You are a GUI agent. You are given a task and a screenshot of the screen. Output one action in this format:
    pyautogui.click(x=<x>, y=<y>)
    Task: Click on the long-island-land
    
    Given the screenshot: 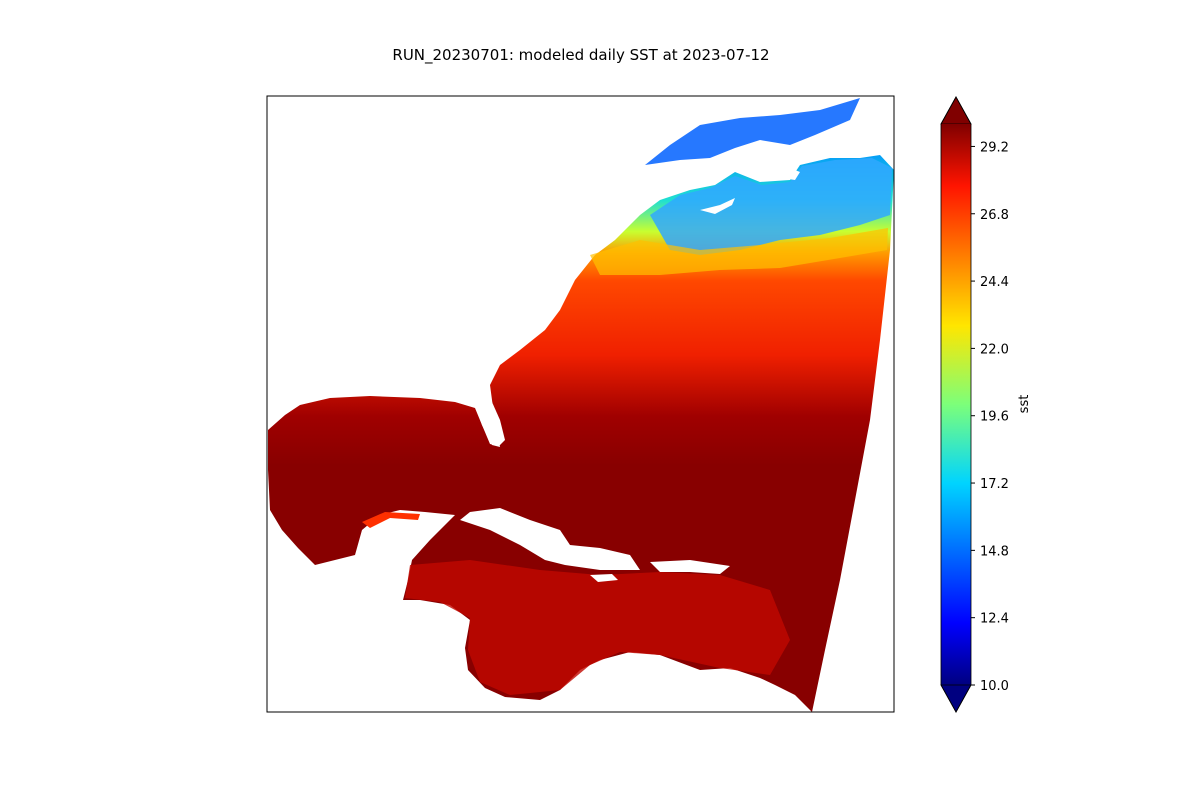 What is the action you would take?
    pyautogui.click(x=717, y=206)
    